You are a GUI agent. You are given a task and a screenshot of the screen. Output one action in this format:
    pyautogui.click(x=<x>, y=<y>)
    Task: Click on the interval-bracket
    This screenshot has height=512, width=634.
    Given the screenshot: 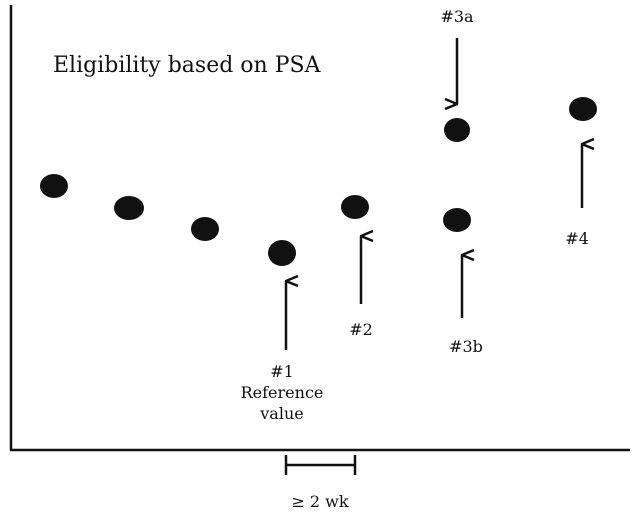 What is the action you would take?
    pyautogui.click(x=320, y=465)
    